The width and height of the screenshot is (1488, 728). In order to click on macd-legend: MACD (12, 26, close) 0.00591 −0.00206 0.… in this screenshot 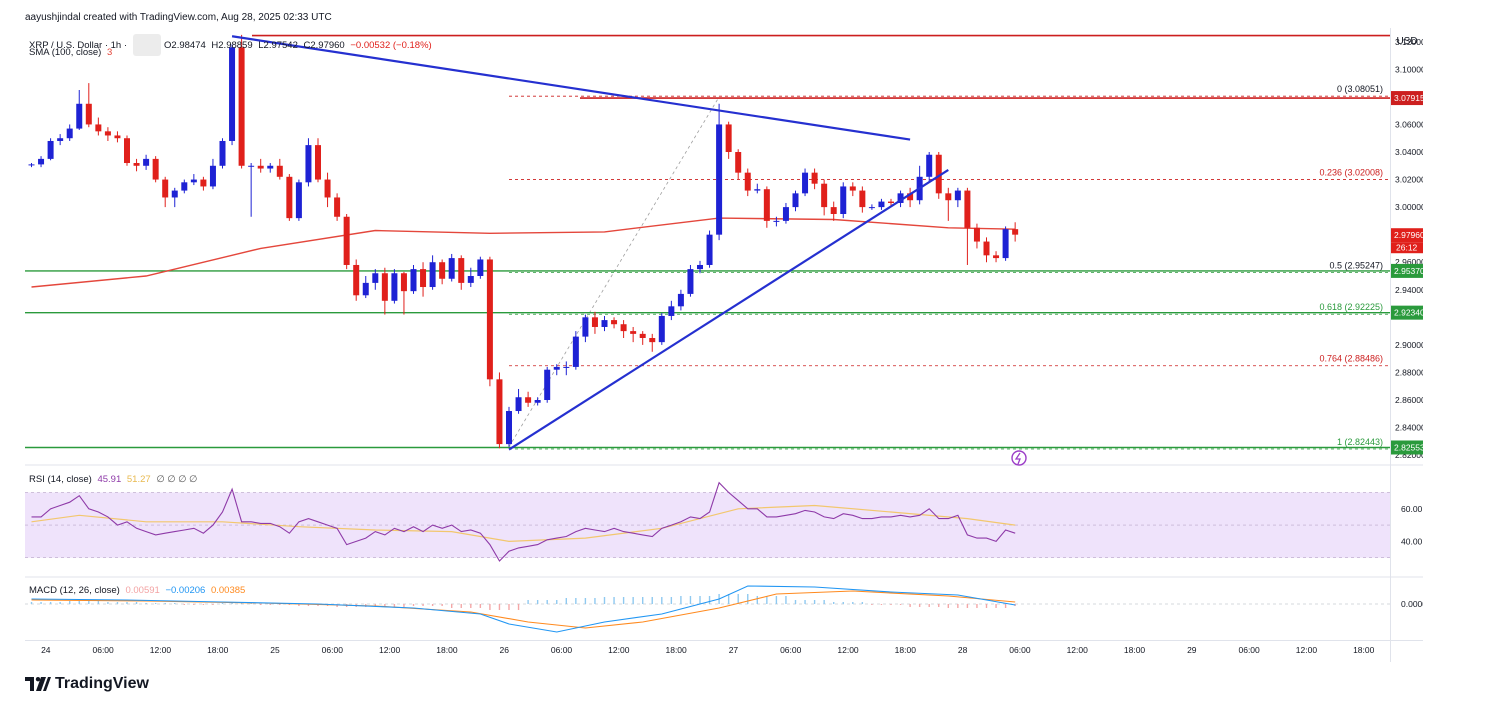, I will do `click(138, 590)`.